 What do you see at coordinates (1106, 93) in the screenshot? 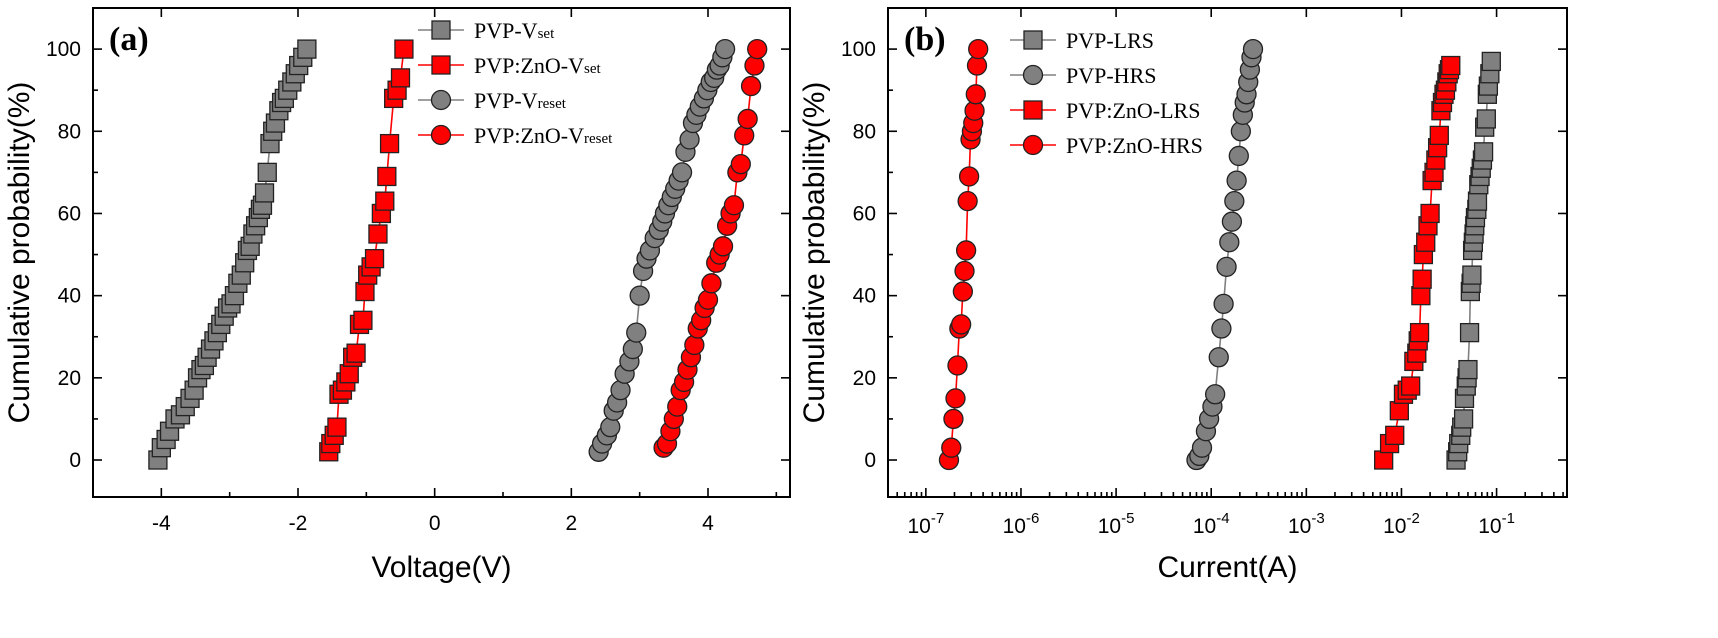
I see `panel-b-legend: PVP-LRS PVP-HRS PVP:ZnO-LRS PVP:ZnO-HRS` at bounding box center [1106, 93].